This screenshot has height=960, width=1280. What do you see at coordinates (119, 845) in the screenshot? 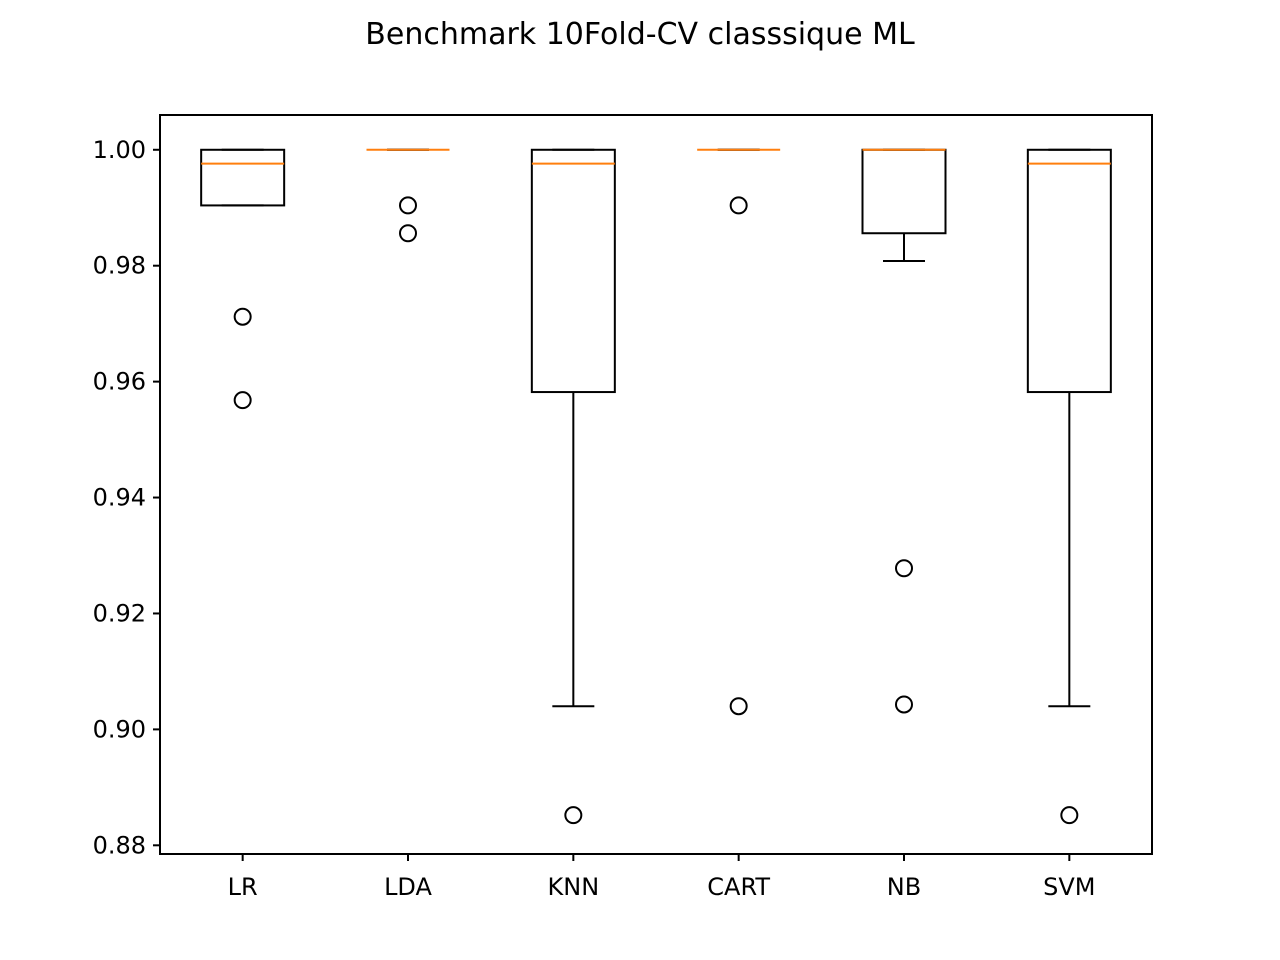
I see `y-tick-label: 0.88` at bounding box center [119, 845].